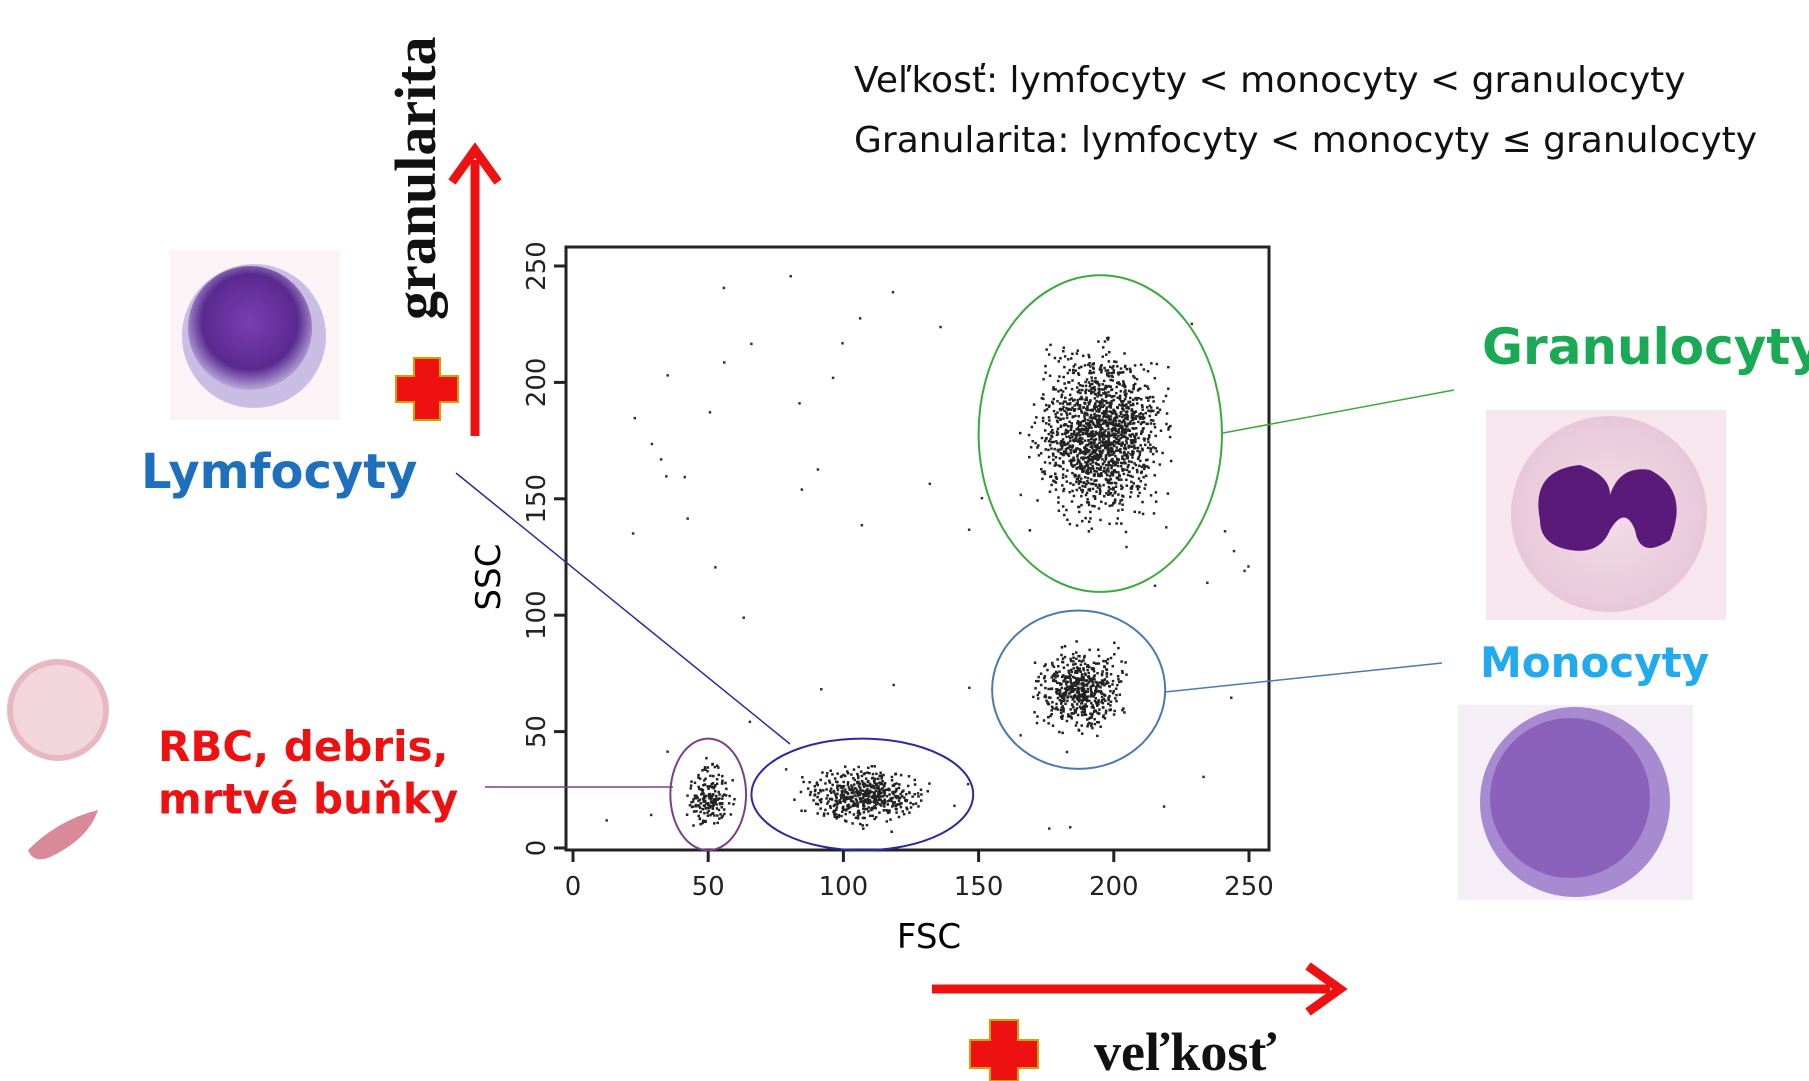 Image resolution: width=1809 pixels, height=1081 pixels. I want to click on leader-line, so click(623, 608).